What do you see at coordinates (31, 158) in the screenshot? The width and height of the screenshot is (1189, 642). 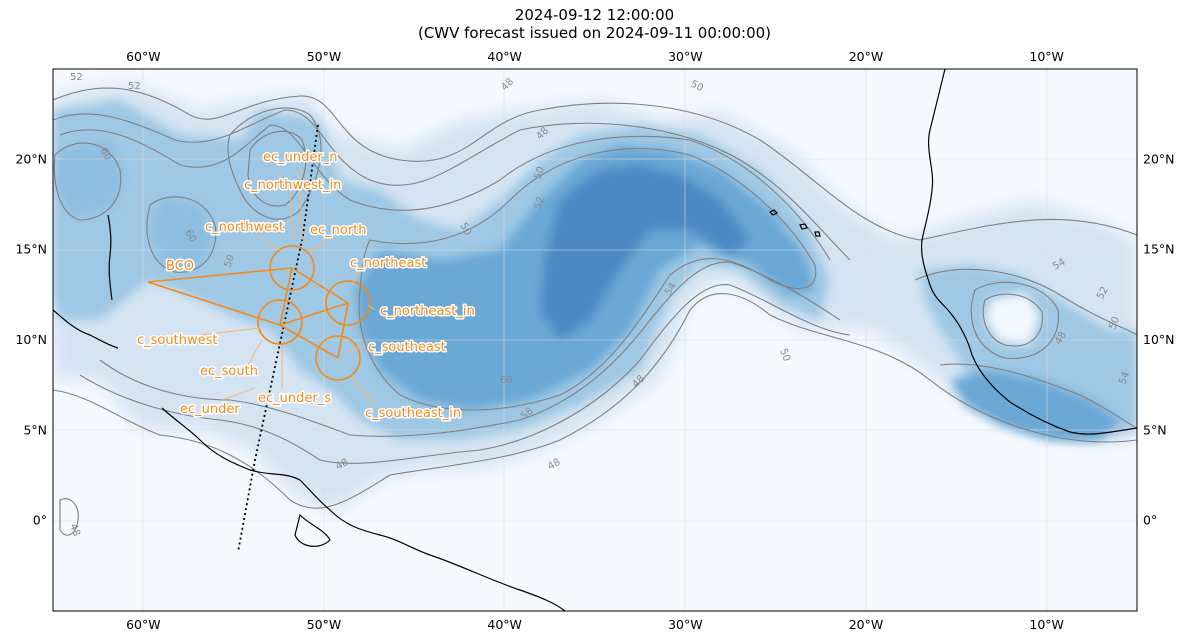 I see `lat-tick-label-left: 20°N` at bounding box center [31, 158].